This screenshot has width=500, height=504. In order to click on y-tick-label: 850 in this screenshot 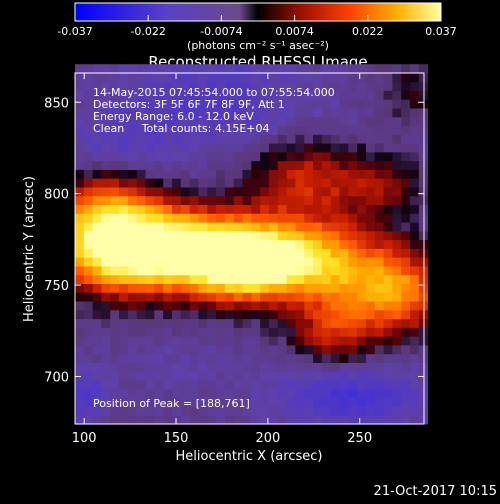, I will do `click(56, 103)`.